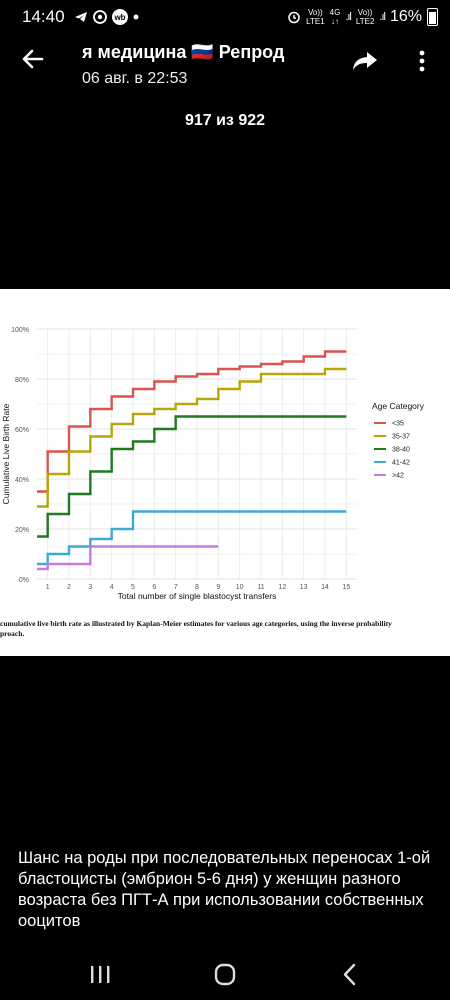 The image size is (450, 1000). I want to click on chat-title-text: я медицина 🇷🇺 Репрод, so click(183, 52).